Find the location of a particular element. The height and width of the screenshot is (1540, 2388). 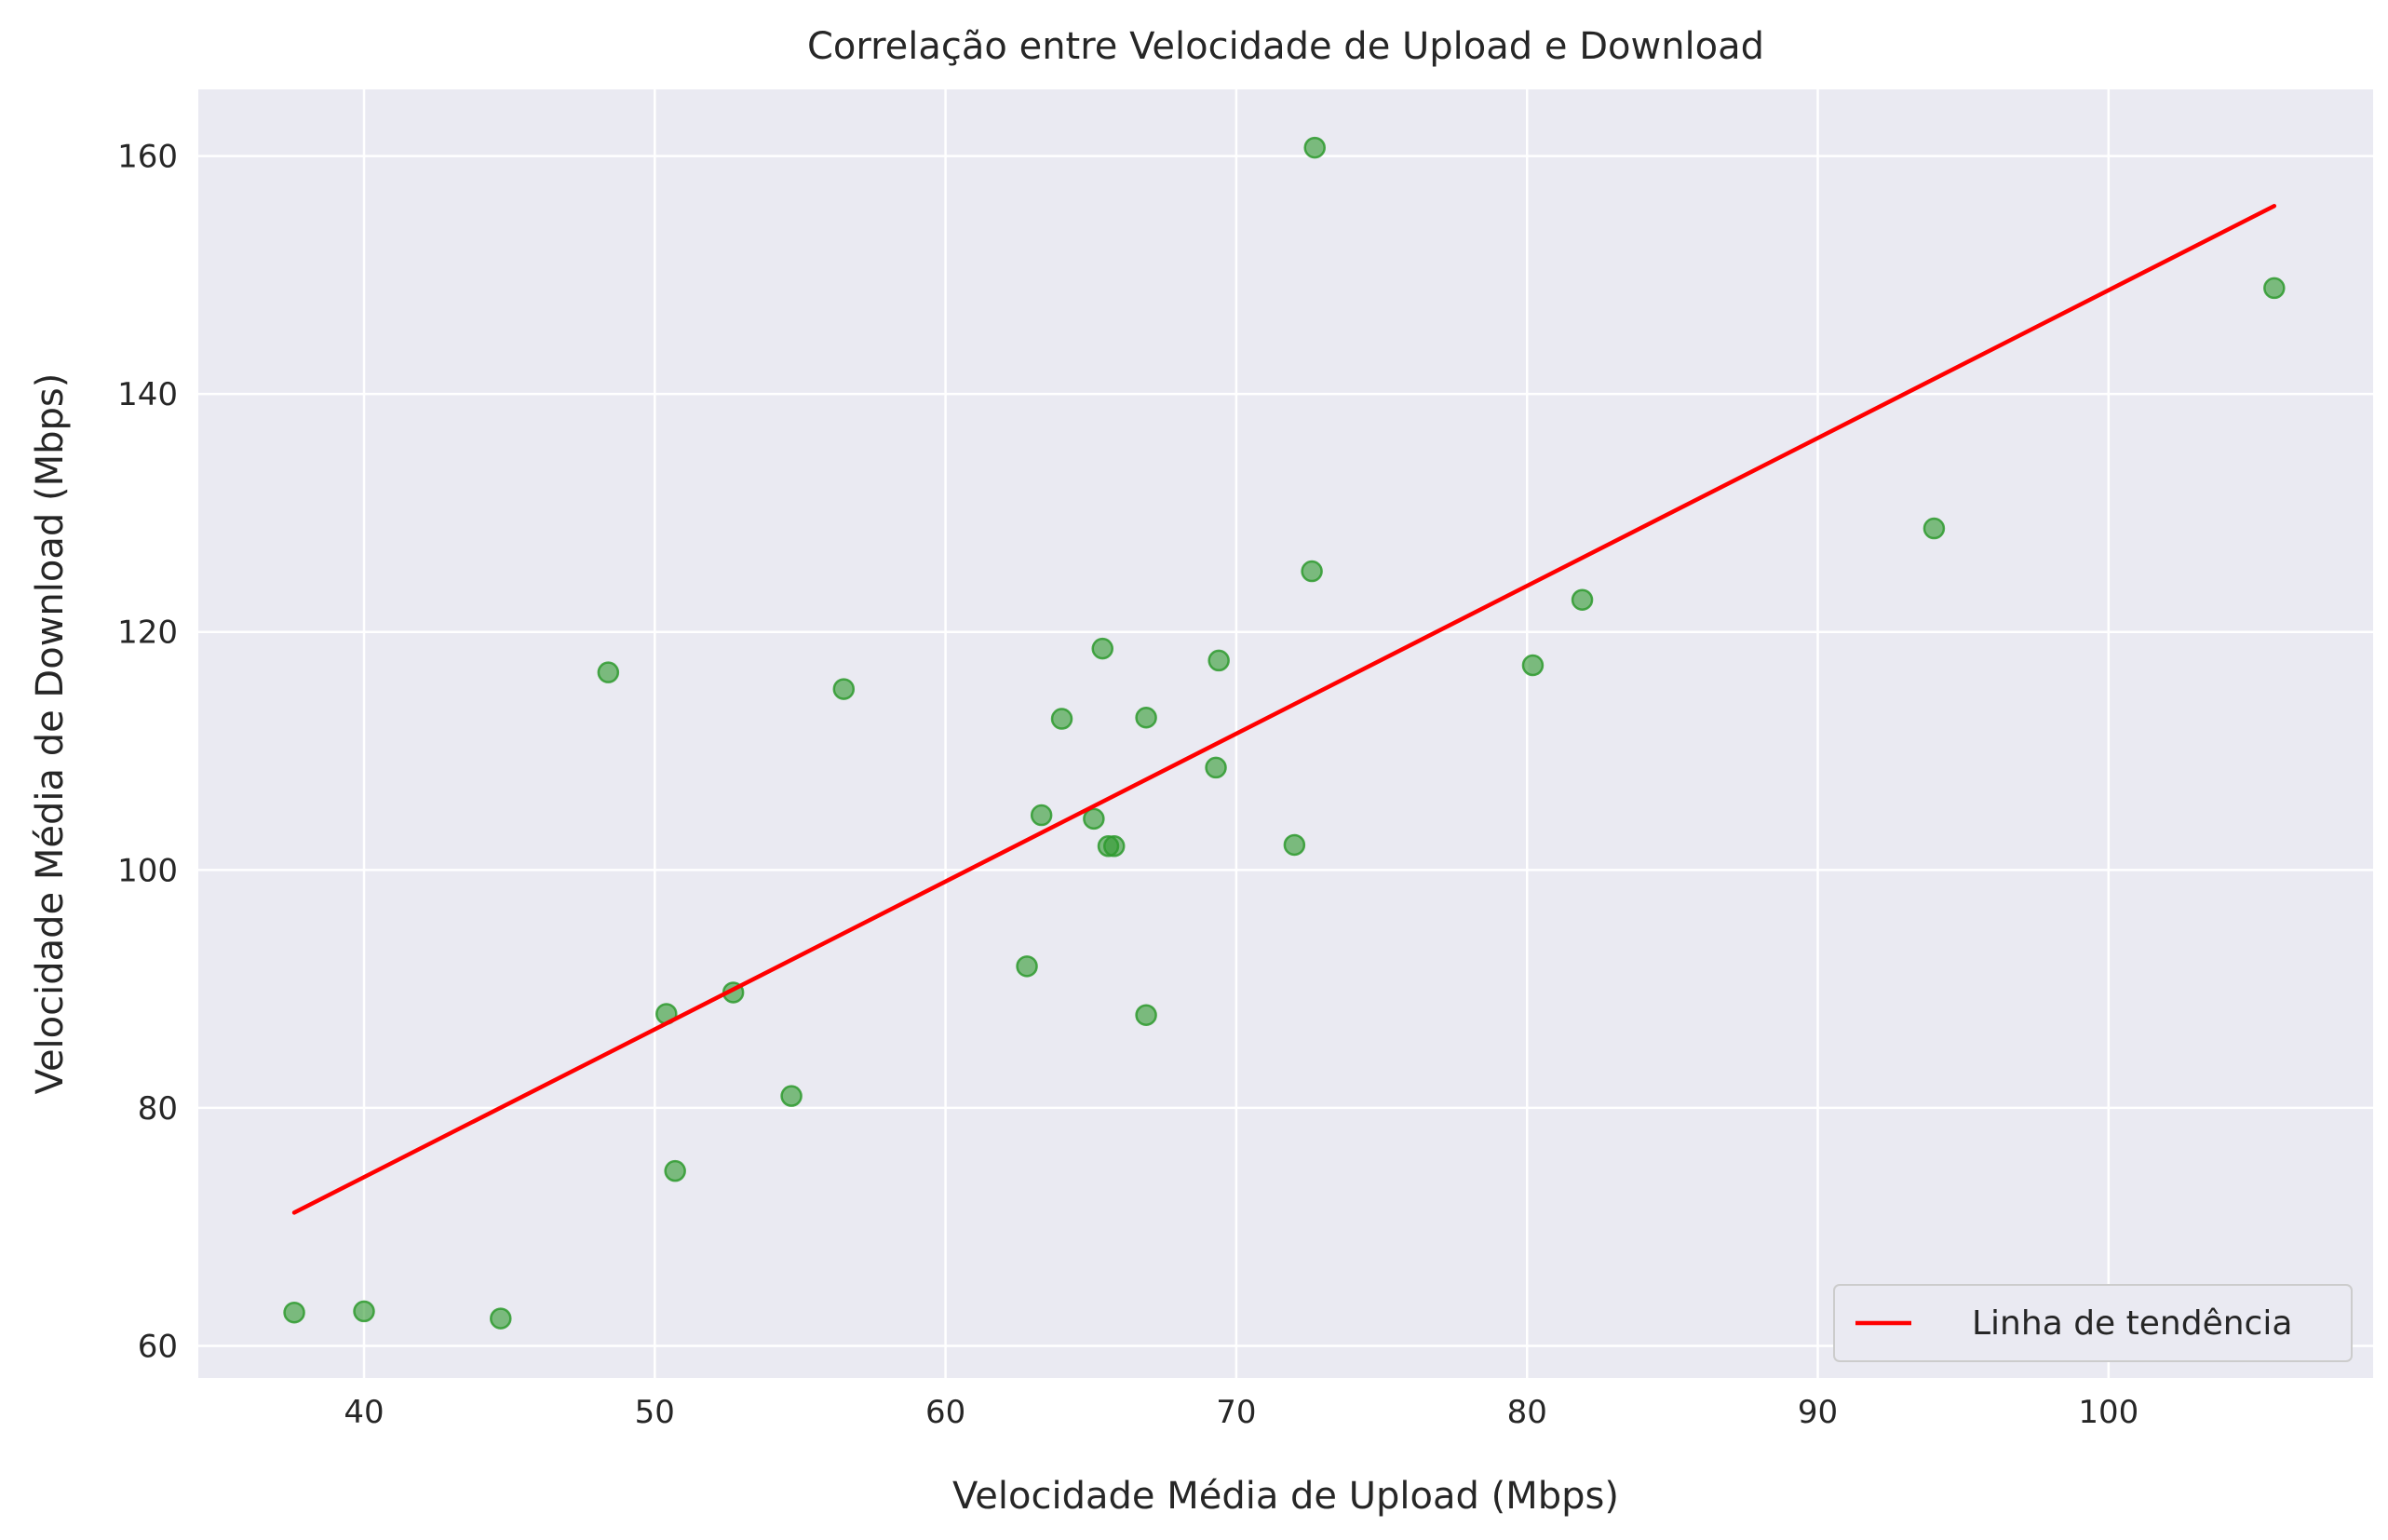

legend: Linha de tendência is located at coordinates (2093, 1323).